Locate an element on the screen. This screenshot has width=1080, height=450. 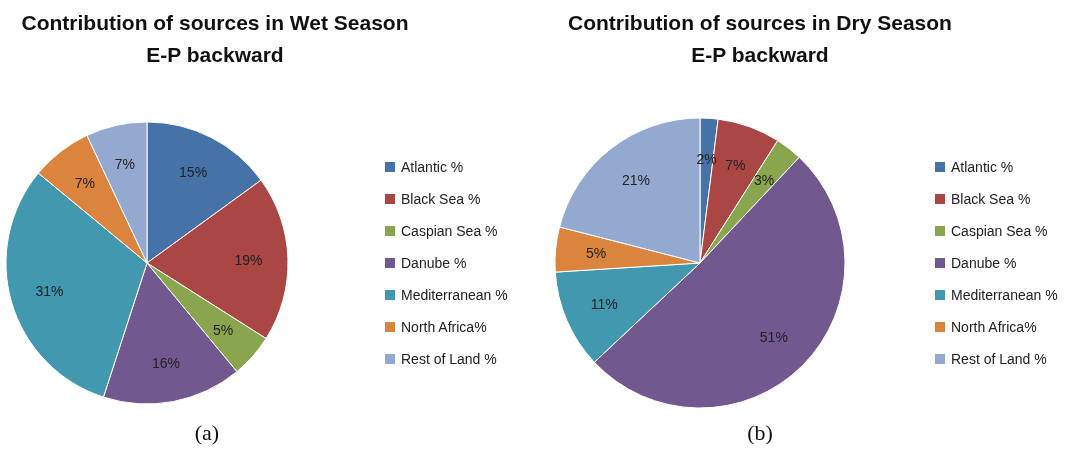
data-label: 3% is located at coordinates (764, 180).